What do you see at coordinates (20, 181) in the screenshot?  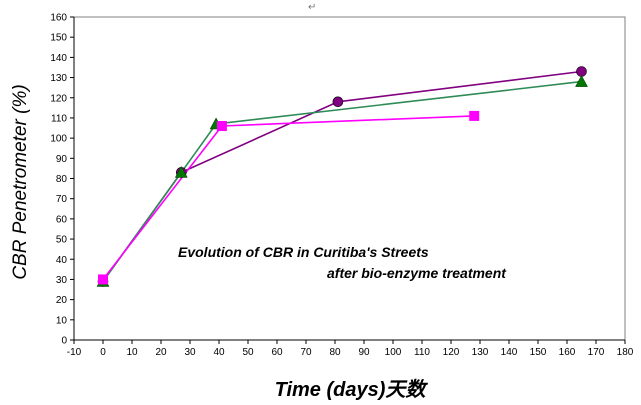 I see `y-axis-label: CBR Penetrometer (%)` at bounding box center [20, 181].